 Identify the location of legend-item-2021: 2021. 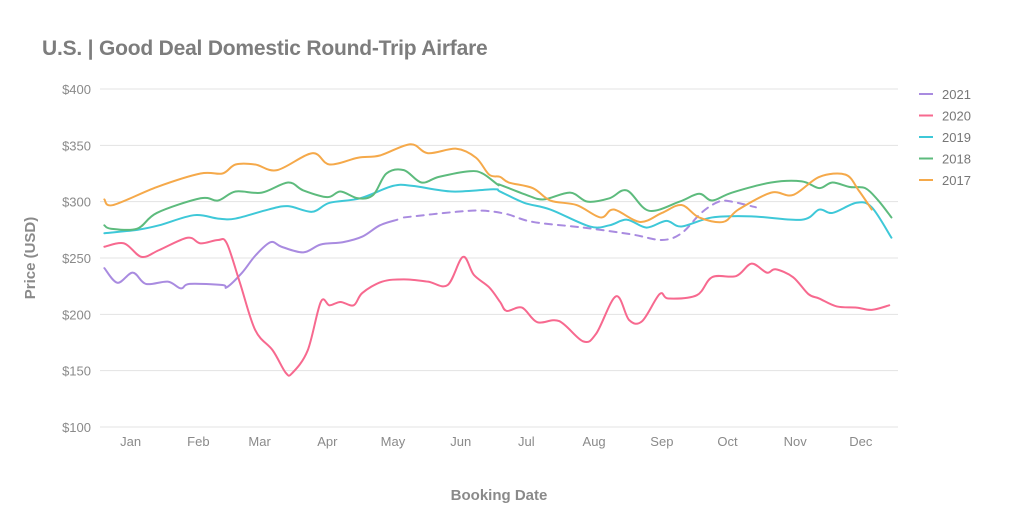
(945, 94).